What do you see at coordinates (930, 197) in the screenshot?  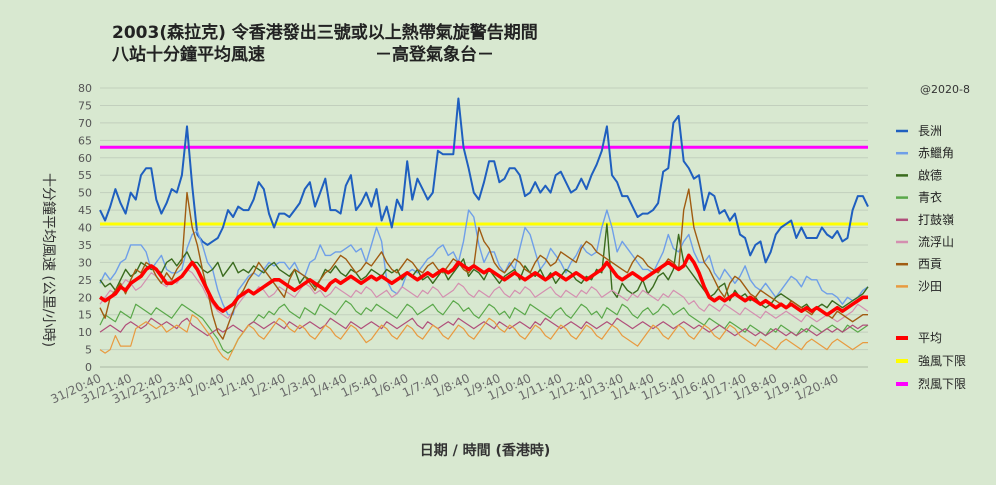 I see `legend-label: 青衣` at bounding box center [930, 197].